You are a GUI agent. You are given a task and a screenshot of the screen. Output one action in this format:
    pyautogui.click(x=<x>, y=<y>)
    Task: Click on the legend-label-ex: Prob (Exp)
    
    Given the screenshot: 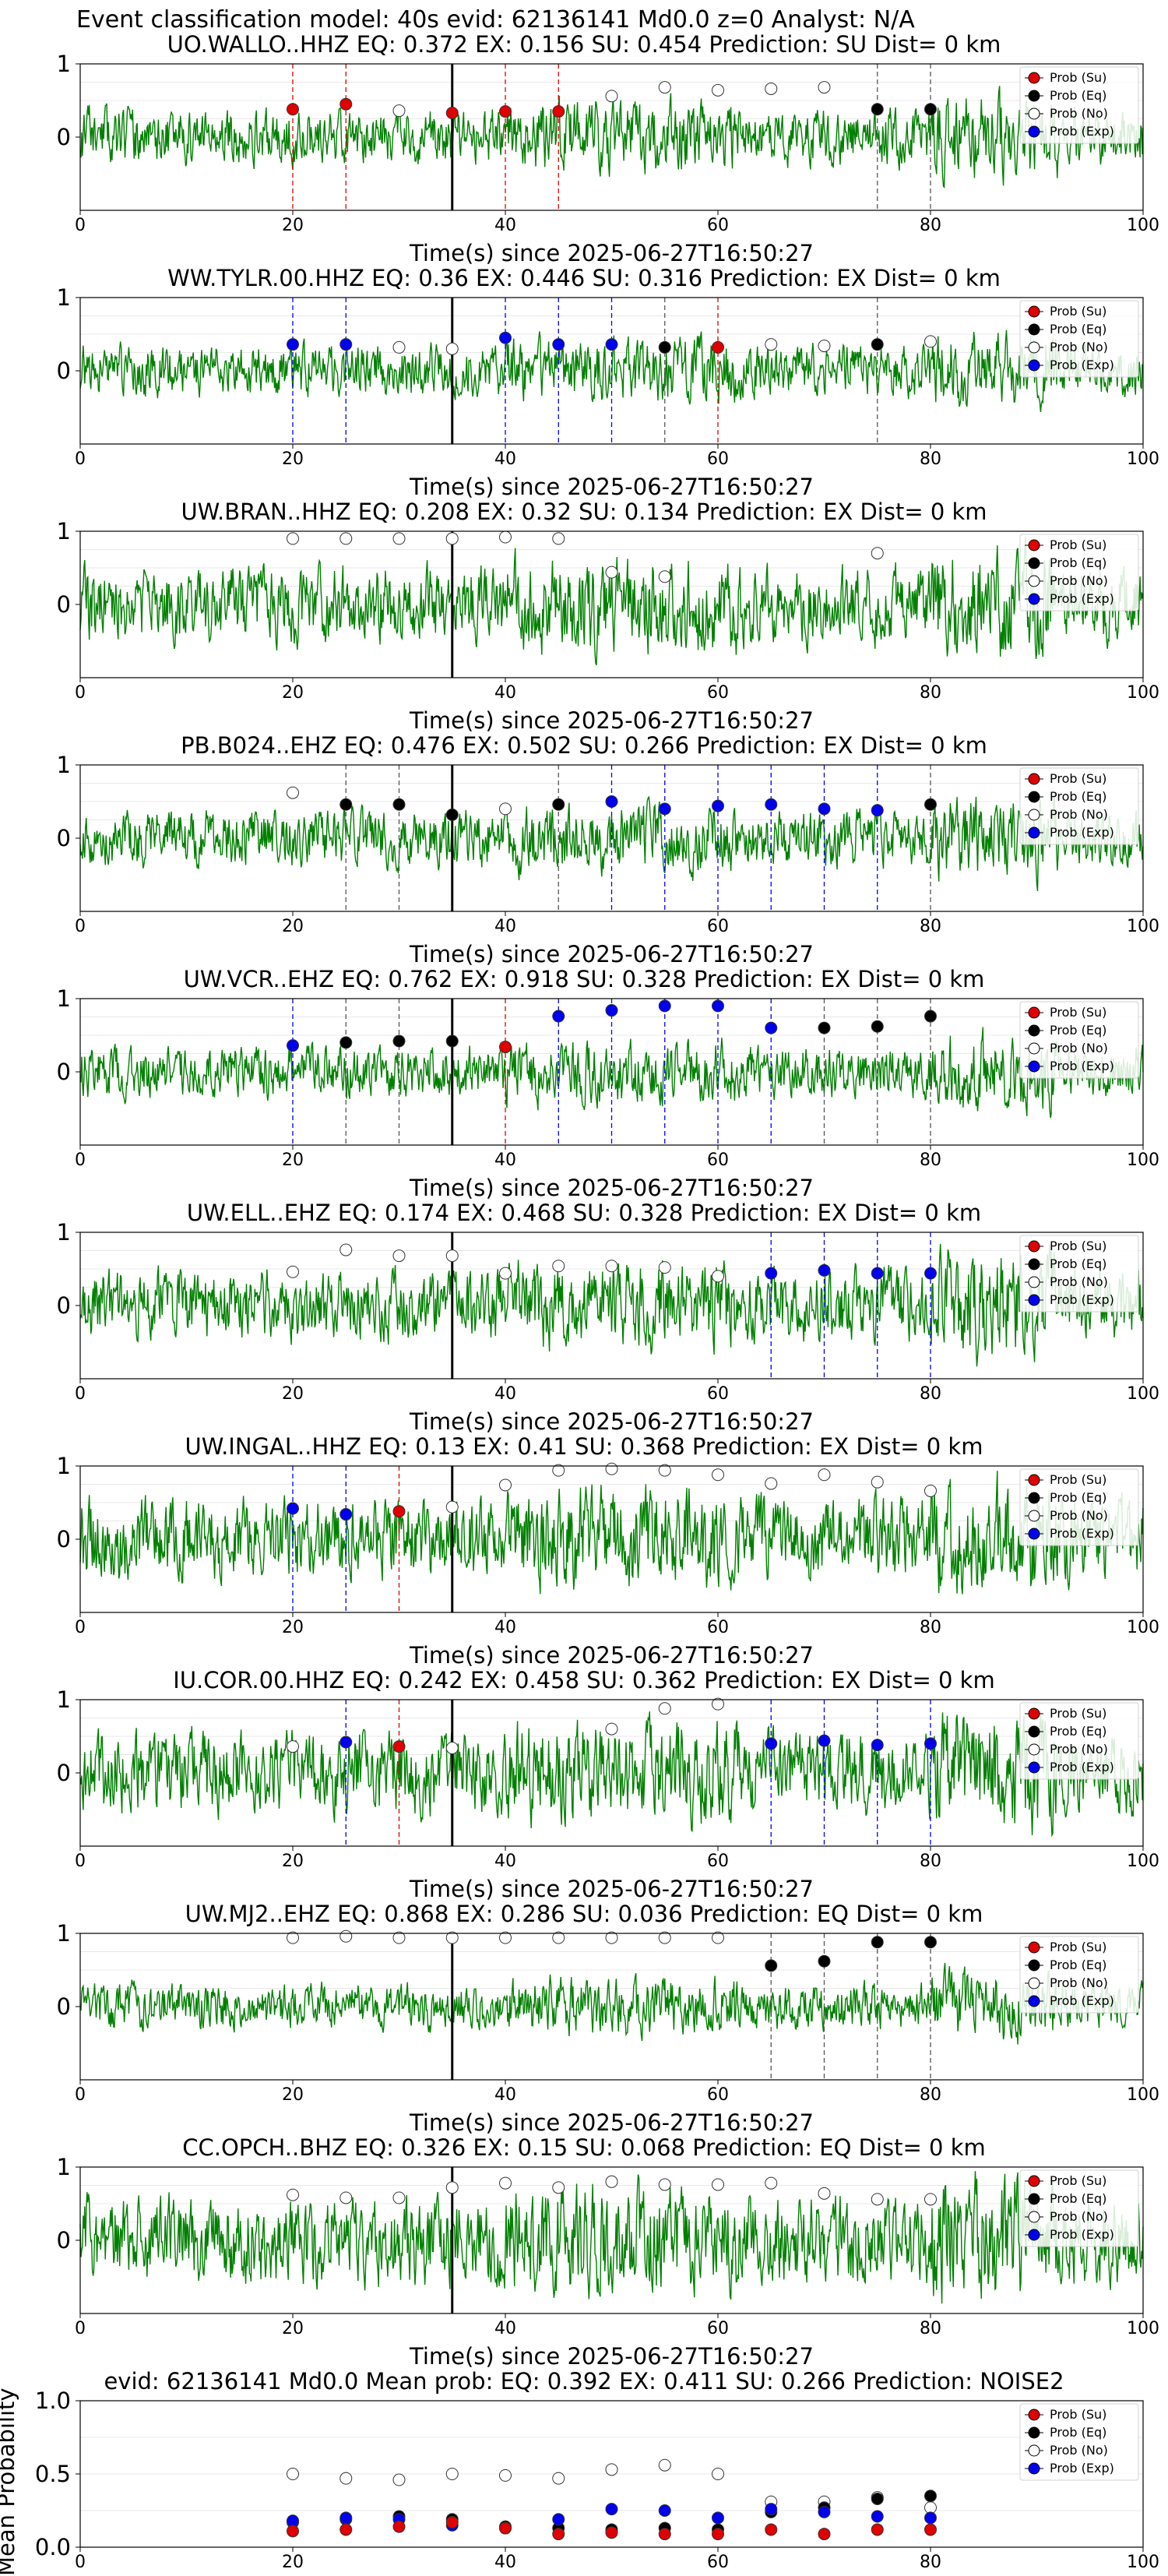 What is the action you would take?
    pyautogui.click(x=1082, y=2000)
    